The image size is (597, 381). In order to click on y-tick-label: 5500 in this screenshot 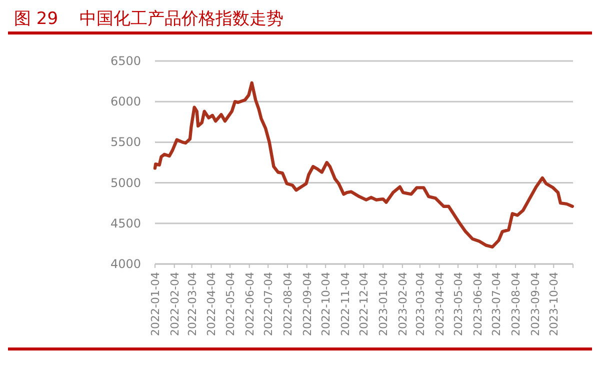, I will do `click(125, 142)`.